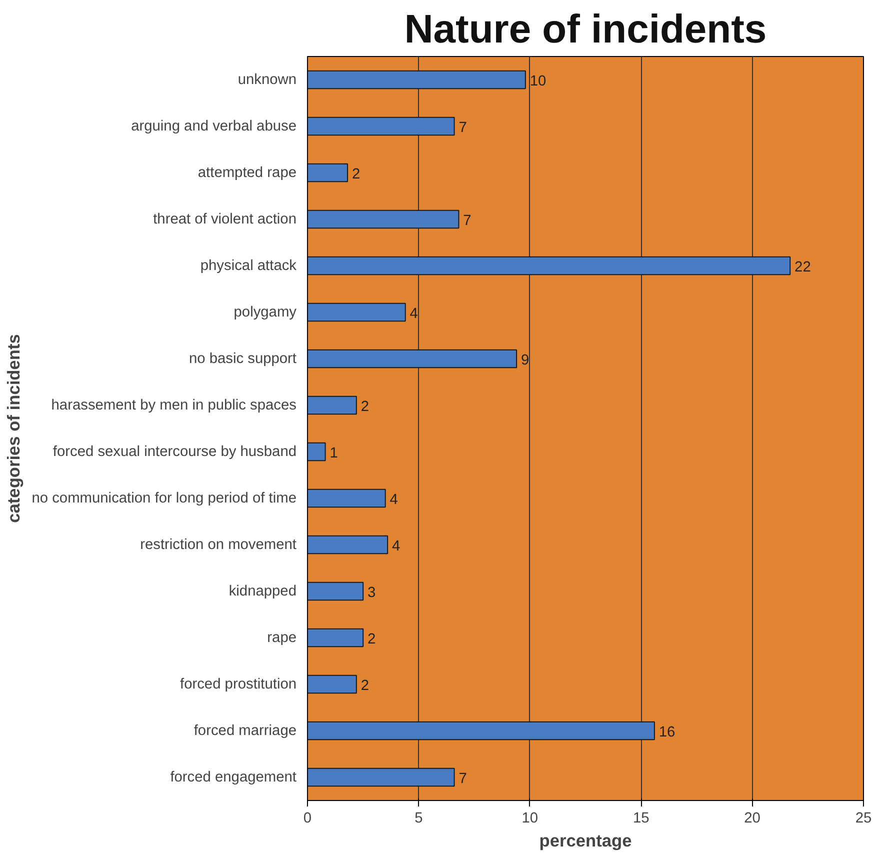 Image resolution: width=883 pixels, height=853 pixels. I want to click on y-tick-label: attempted rape, so click(247, 172).